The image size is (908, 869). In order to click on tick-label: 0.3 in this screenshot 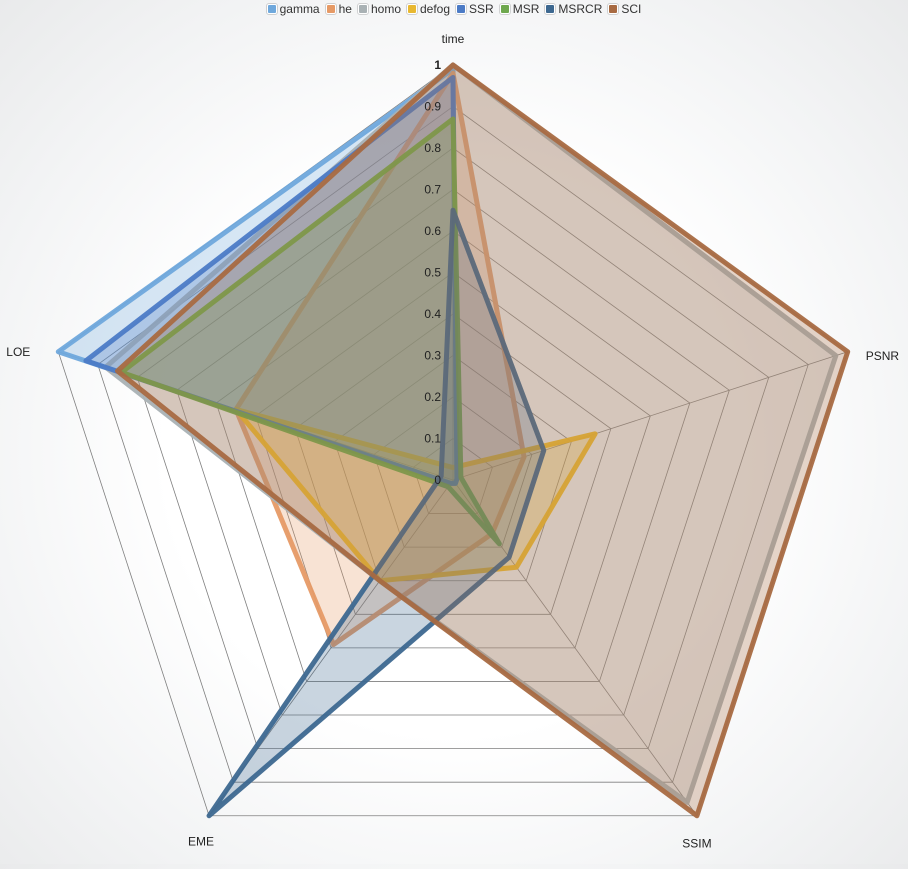, I will do `click(432, 356)`.